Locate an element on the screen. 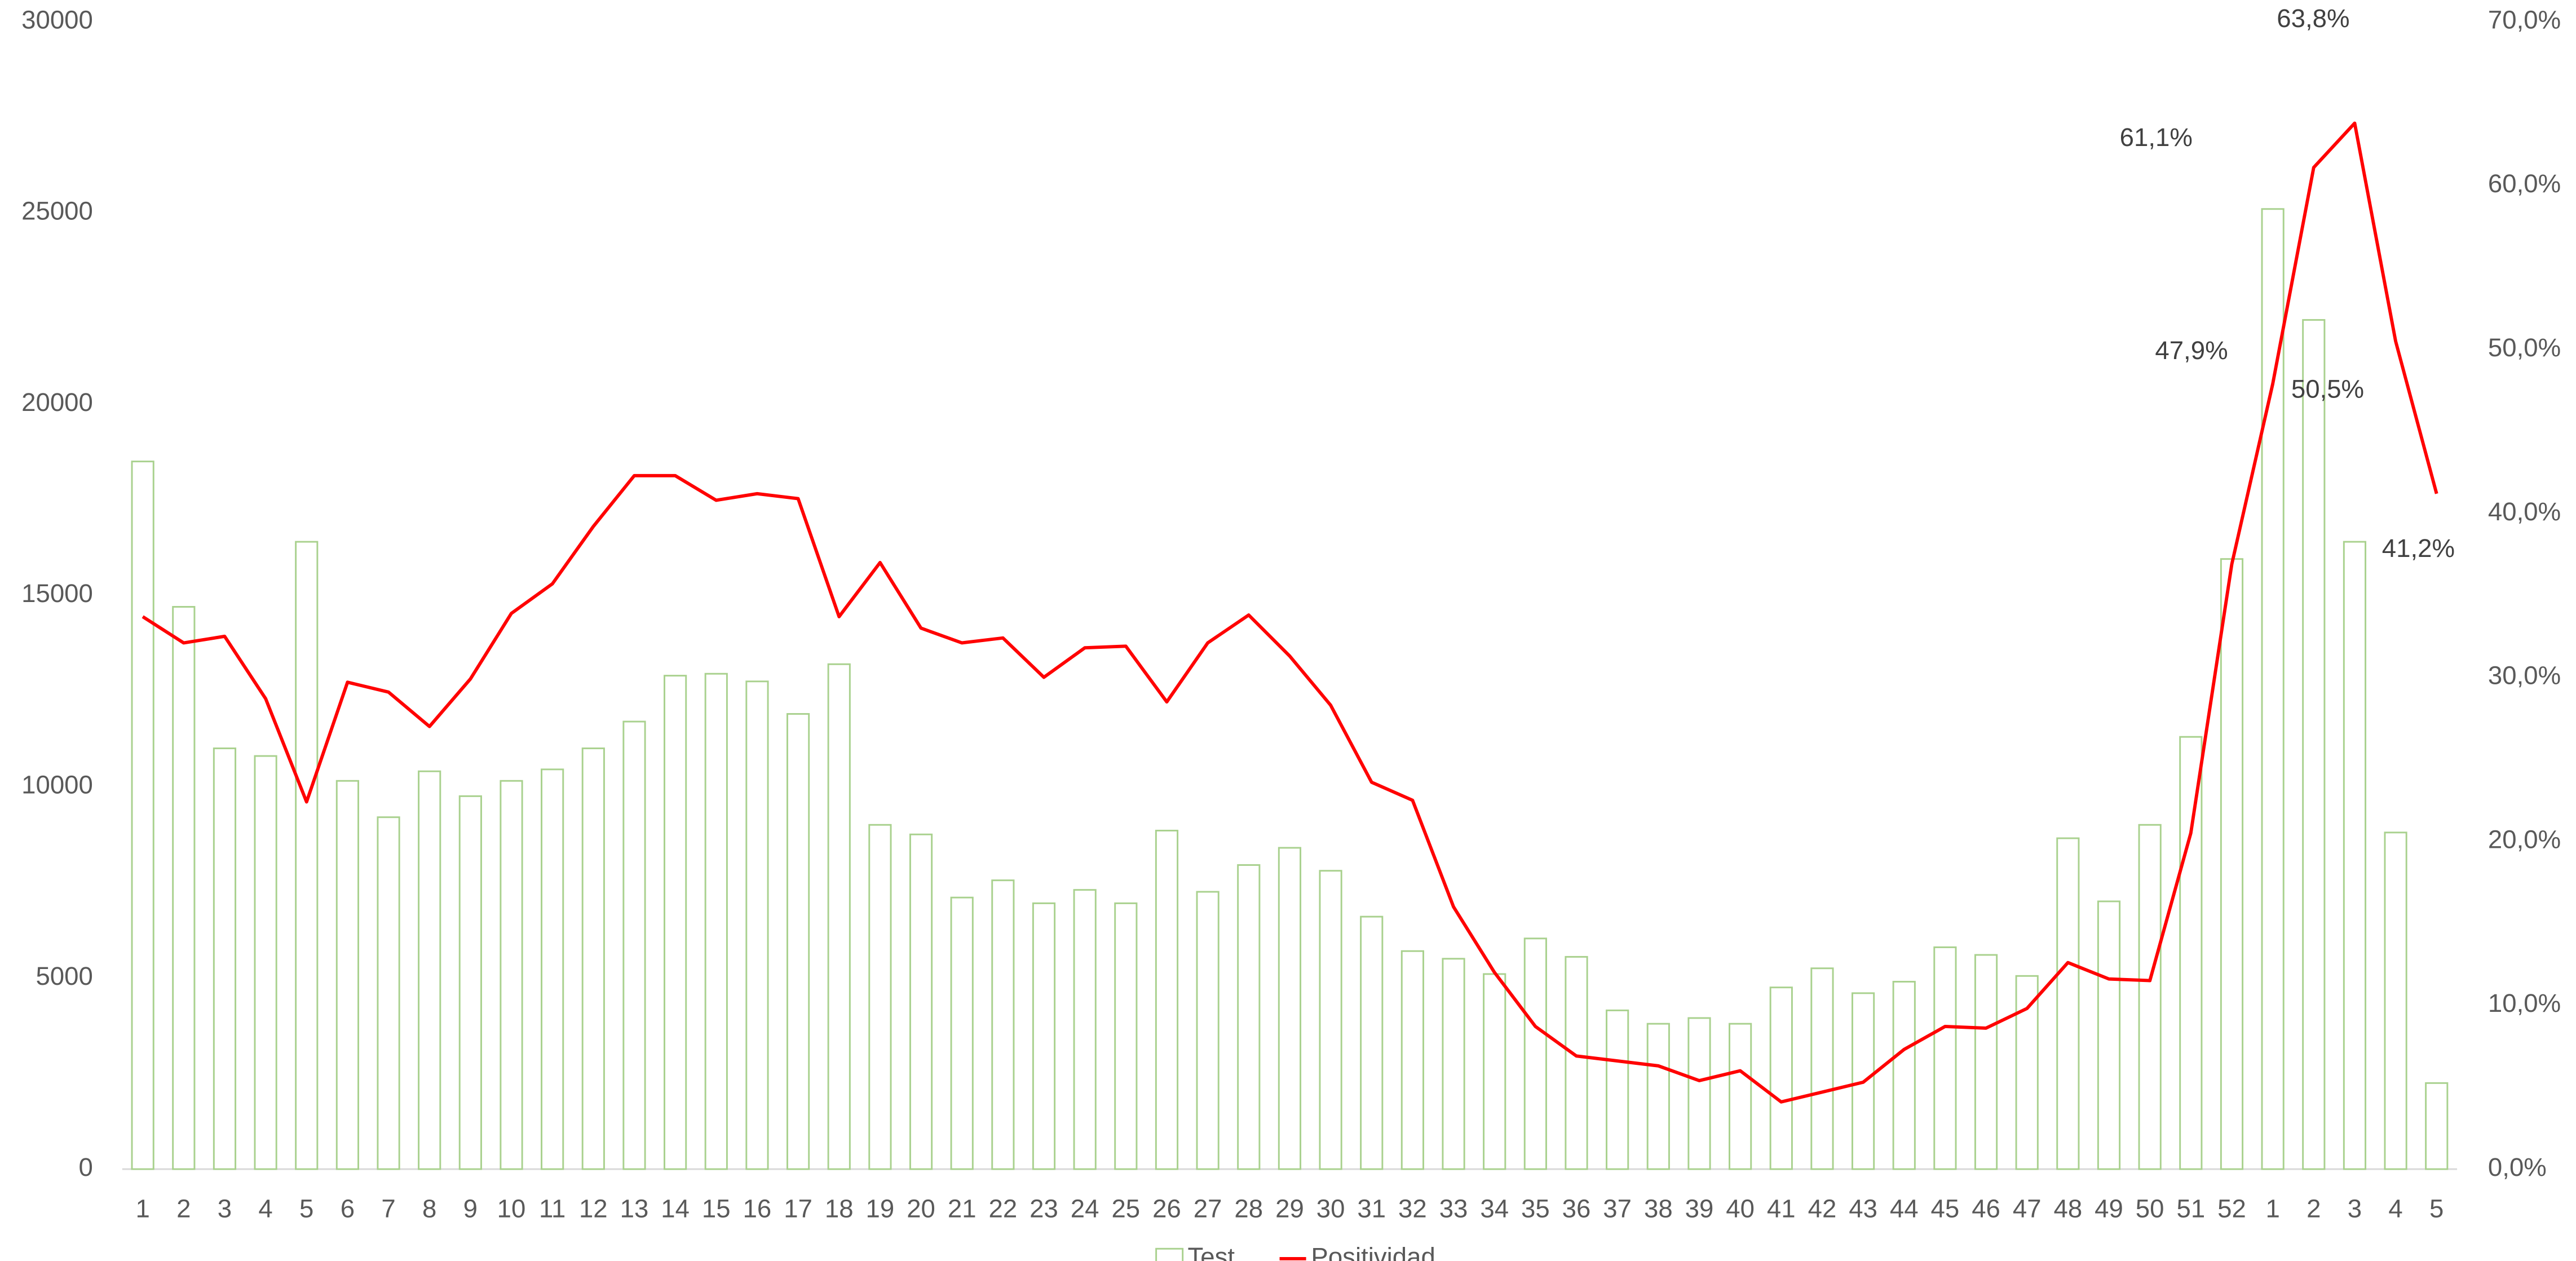 The height and width of the screenshot is (1261, 2576). y-tick-label: 5000 is located at coordinates (64, 976).